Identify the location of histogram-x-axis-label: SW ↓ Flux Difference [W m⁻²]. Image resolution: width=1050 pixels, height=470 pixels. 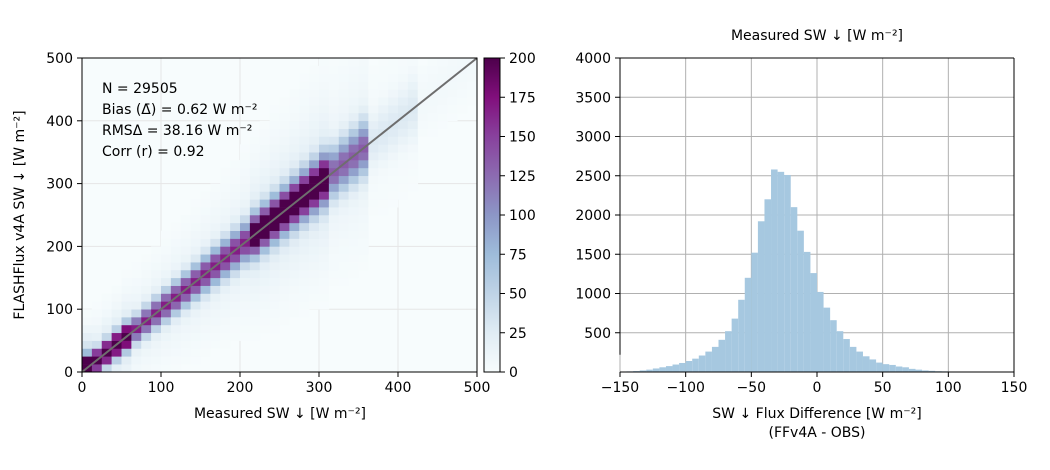
(816, 414).